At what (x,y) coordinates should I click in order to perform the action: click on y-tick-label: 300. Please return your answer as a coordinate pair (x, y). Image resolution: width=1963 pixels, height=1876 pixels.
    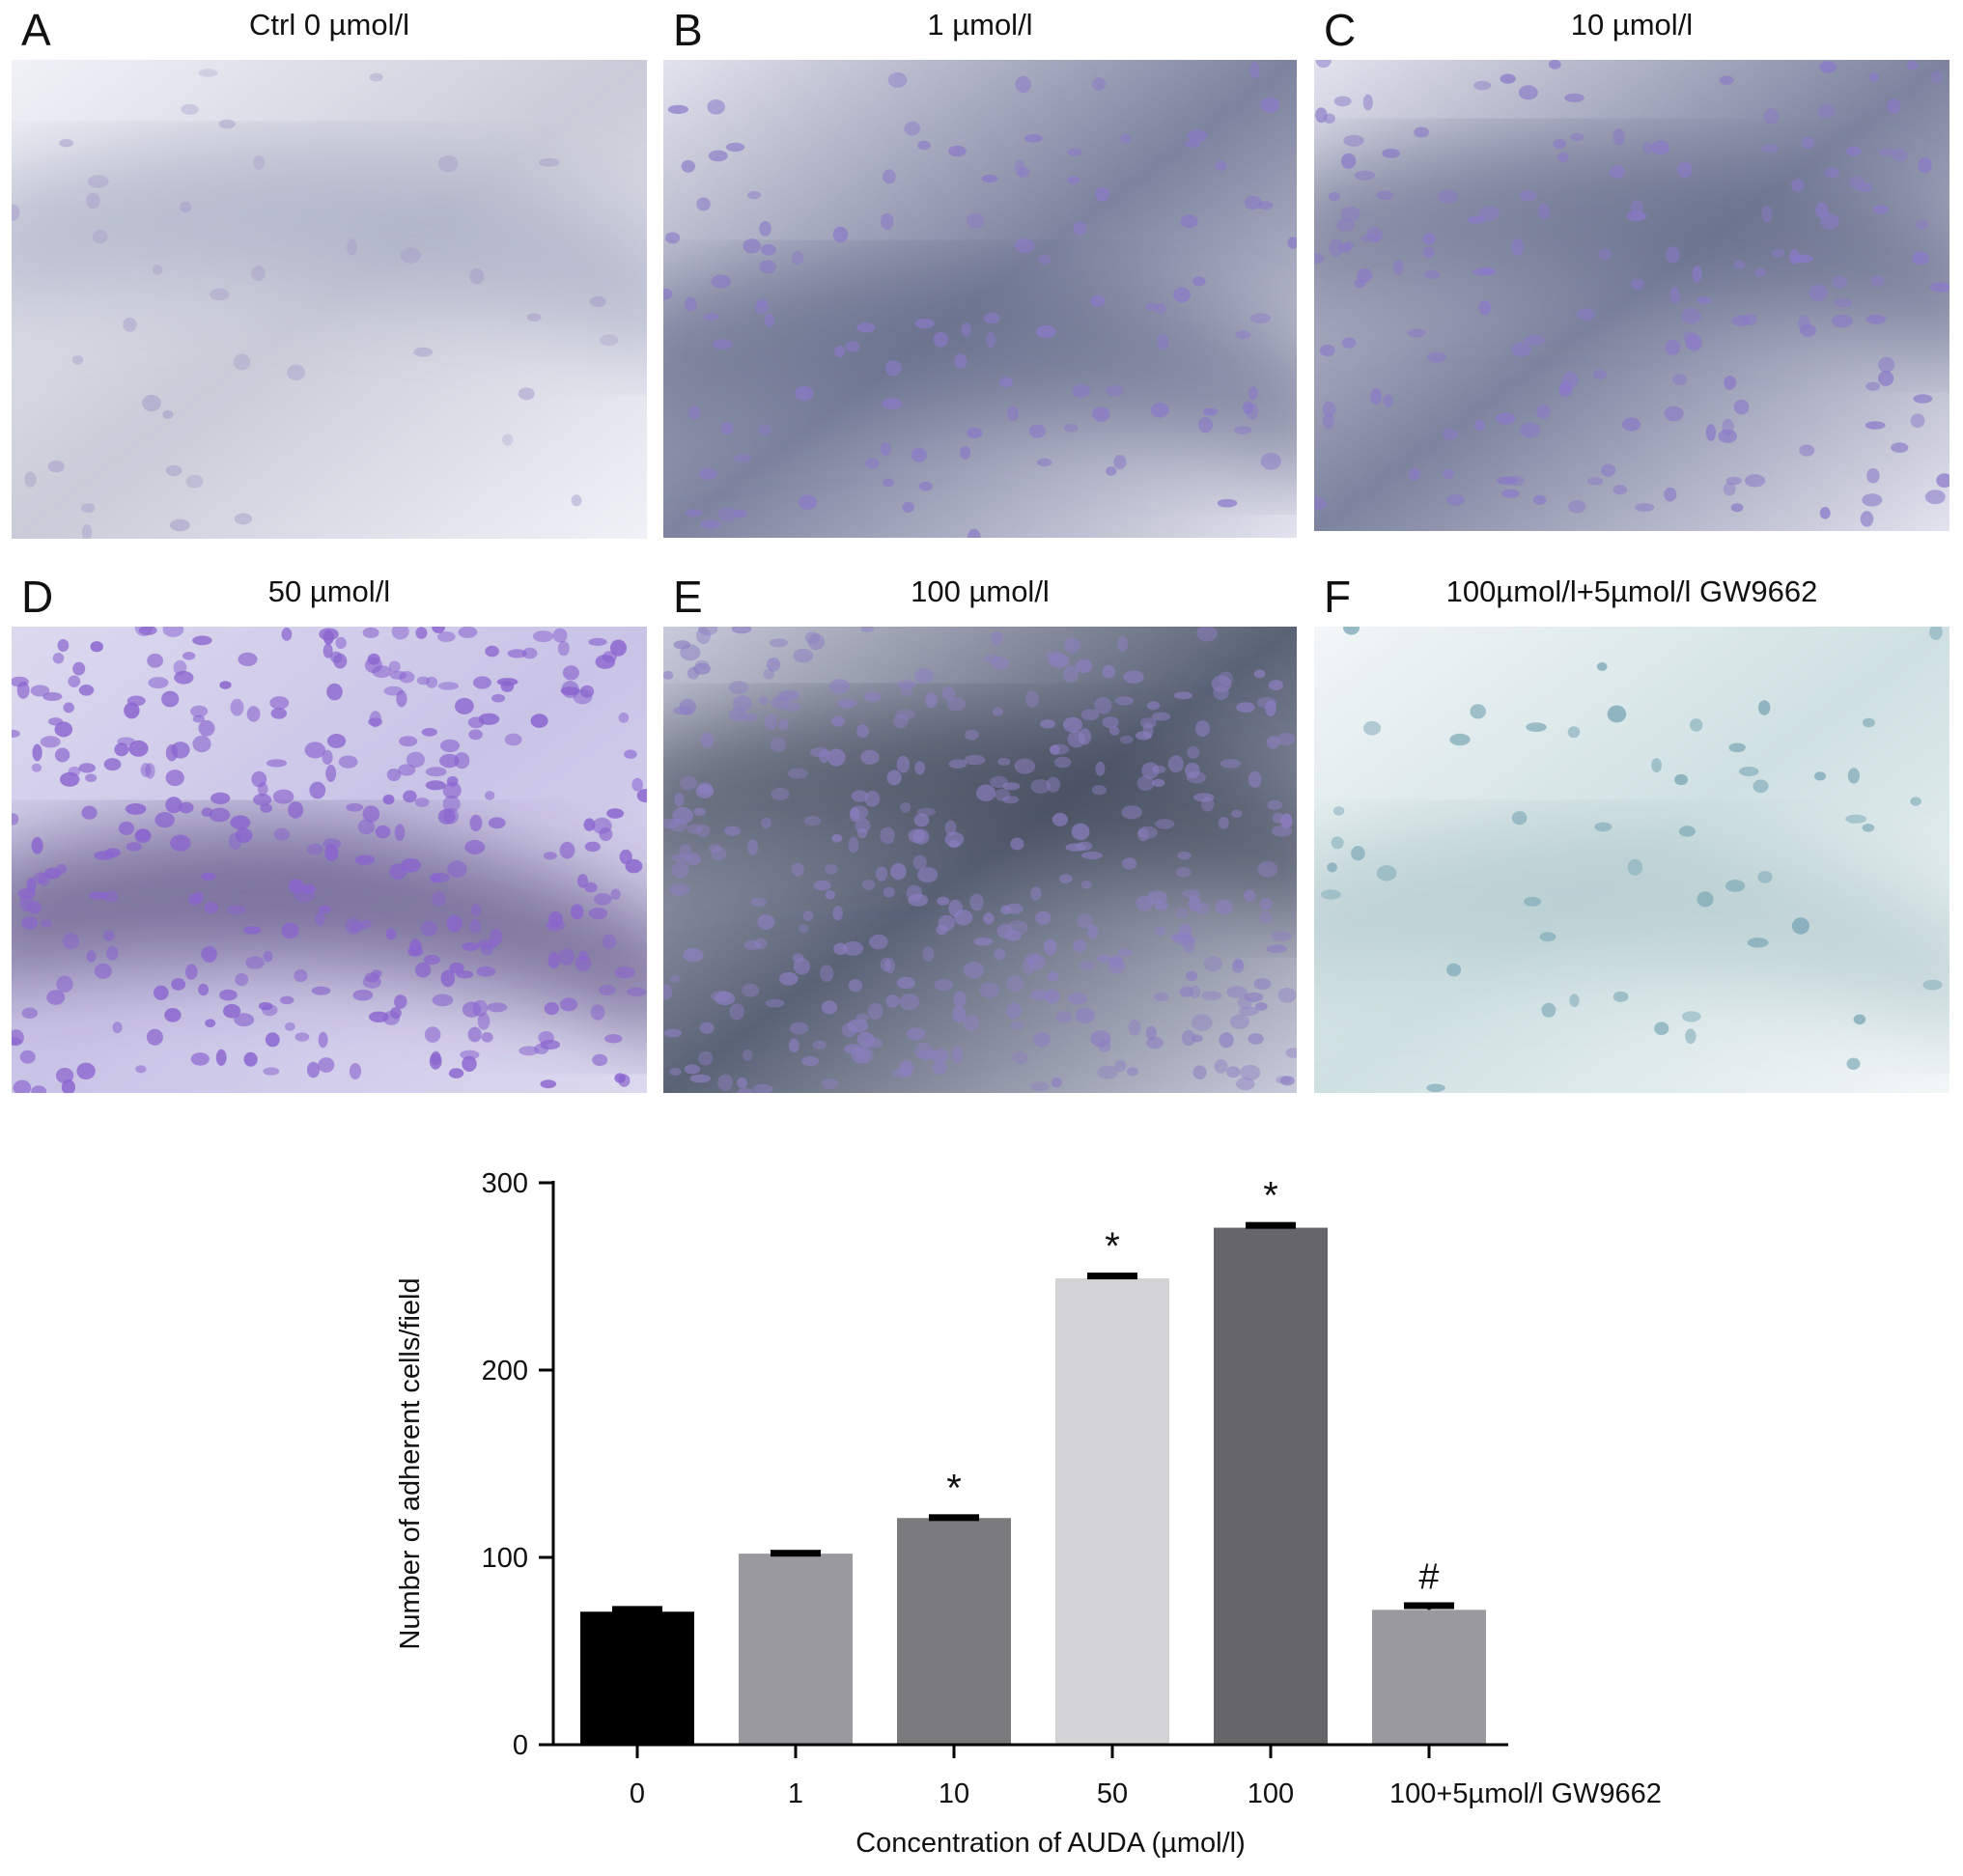
    Looking at the image, I should click on (505, 1184).